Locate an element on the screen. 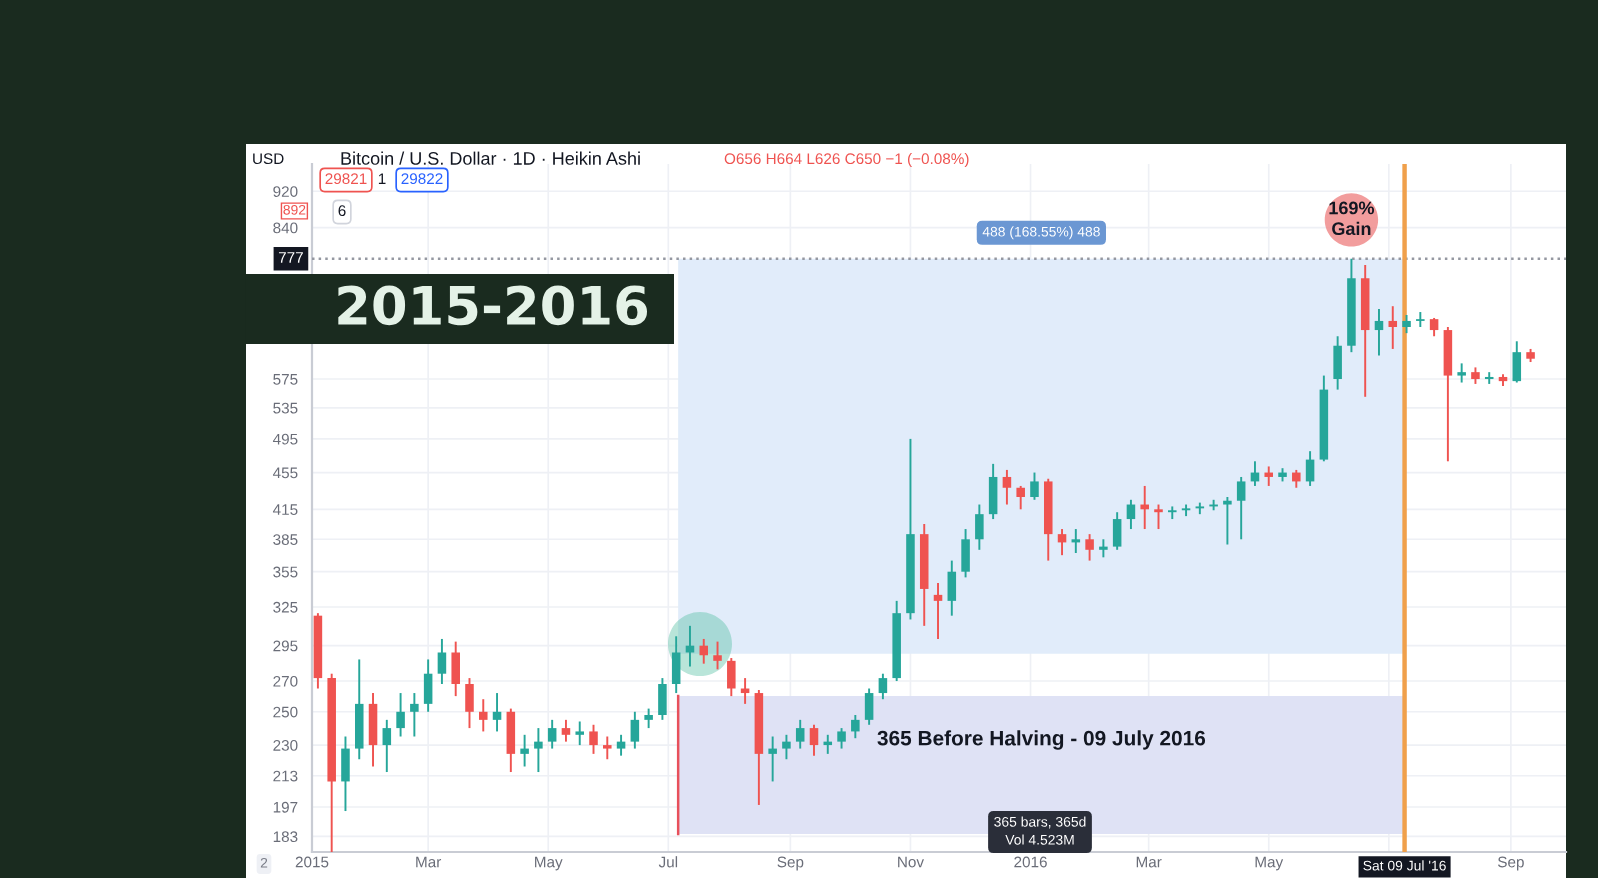 This screenshot has height=878, width=1598. band-label: 365 Before Halving - 09 July 2016 is located at coordinates (1041, 740).